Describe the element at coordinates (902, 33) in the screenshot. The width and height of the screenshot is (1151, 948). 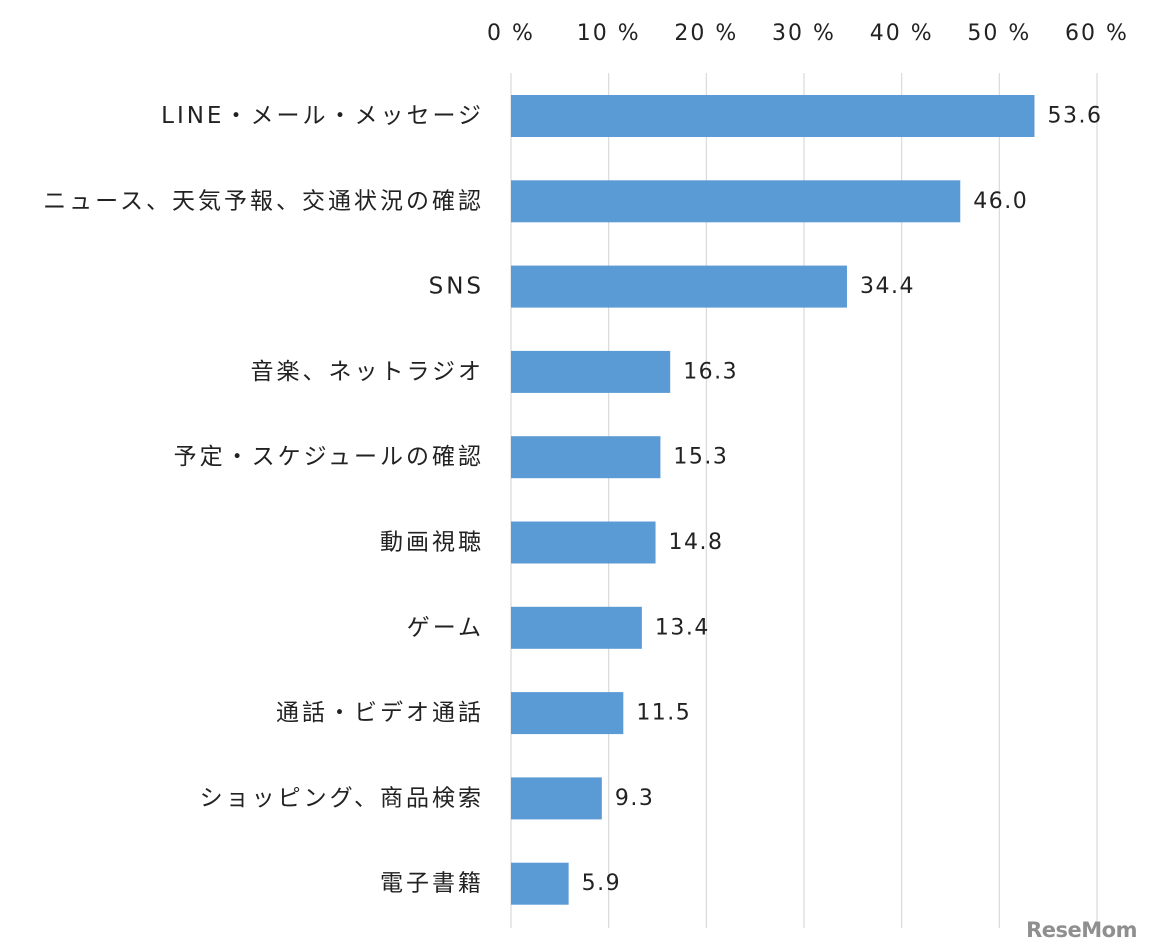
I see `x-tick-label: 40 %` at that location.